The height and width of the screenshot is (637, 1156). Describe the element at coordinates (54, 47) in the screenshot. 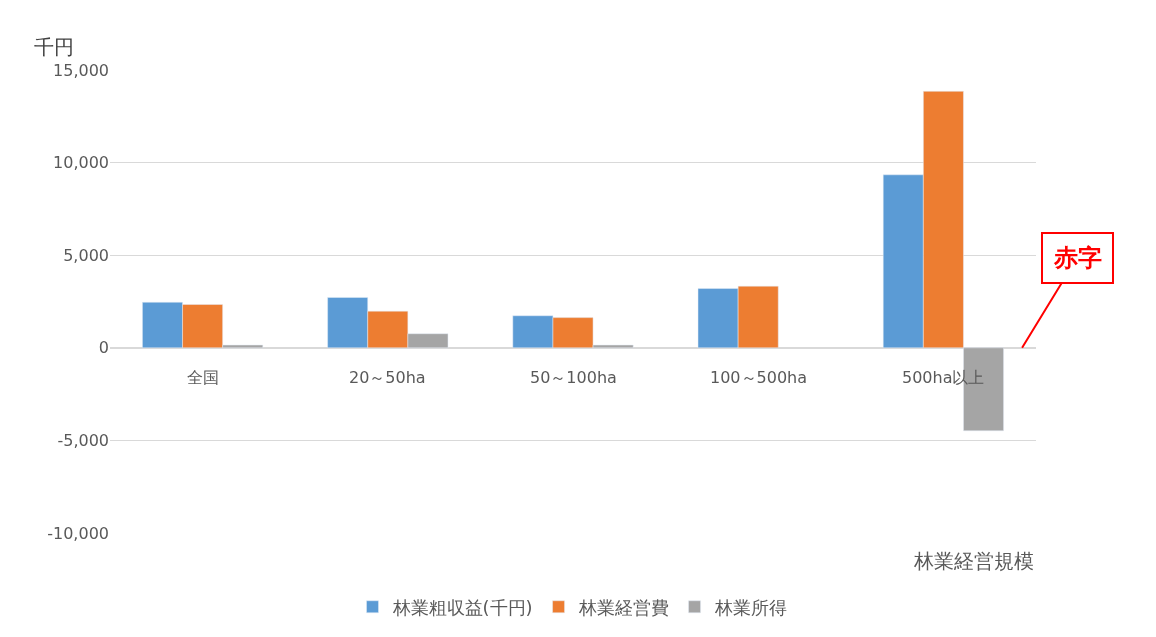

I see `y-axis-title: 千円` at that location.